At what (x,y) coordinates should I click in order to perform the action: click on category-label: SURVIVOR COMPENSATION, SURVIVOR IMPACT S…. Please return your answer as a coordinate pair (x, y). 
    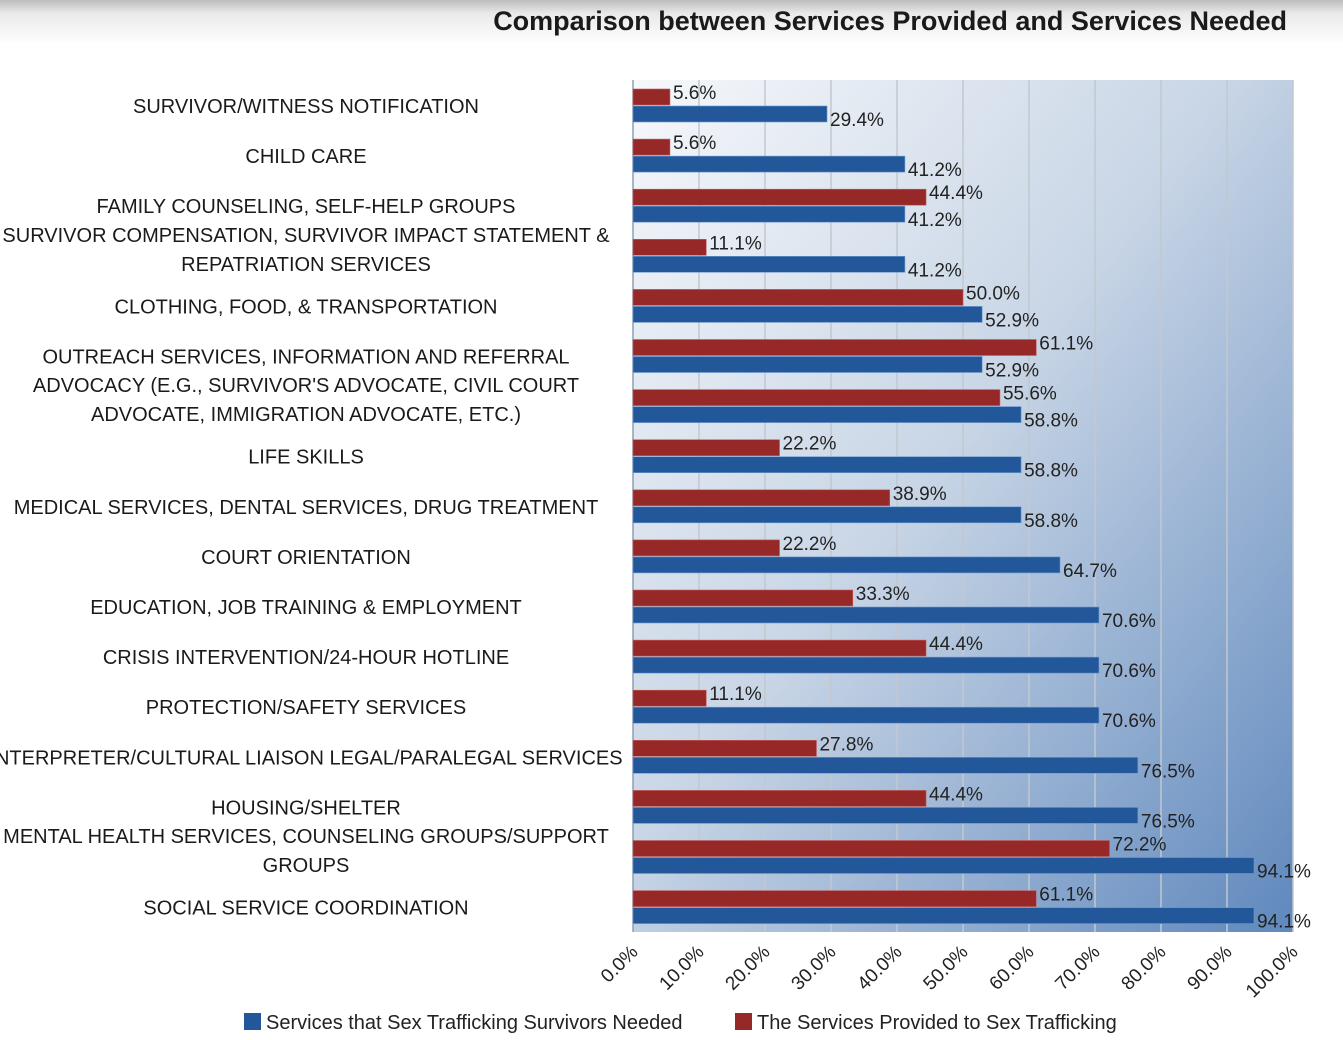
    Looking at the image, I should click on (306, 236).